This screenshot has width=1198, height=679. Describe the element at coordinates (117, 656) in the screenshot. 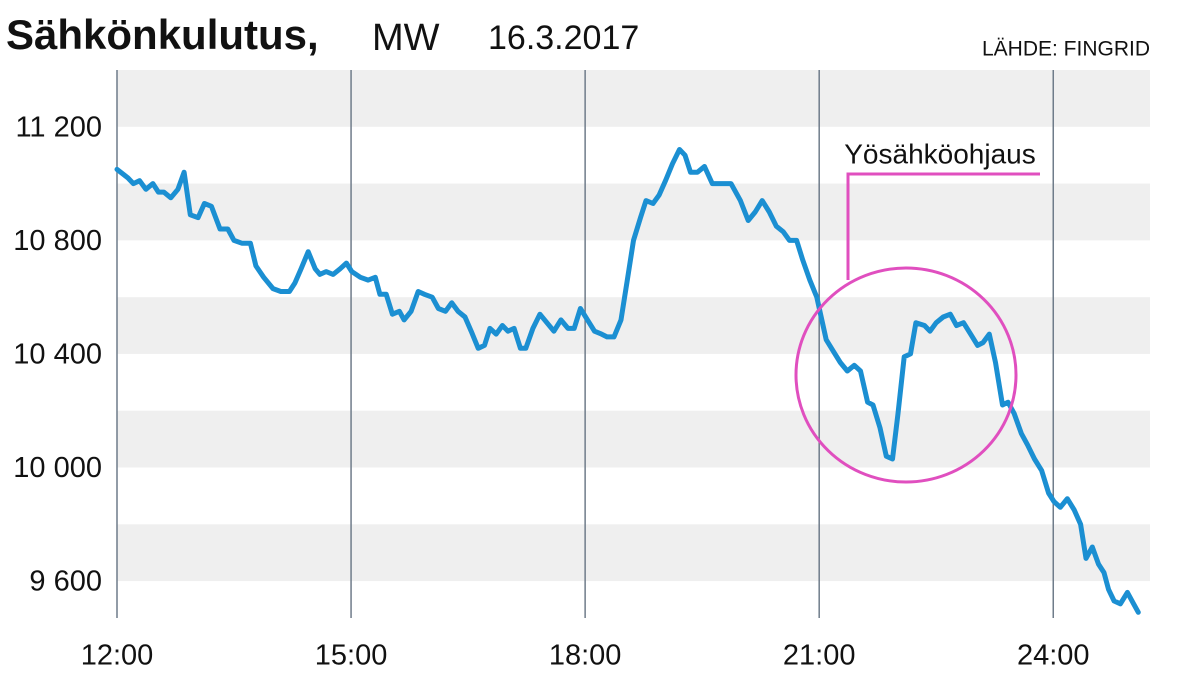

I see `x-tick-label: 12:00` at that location.